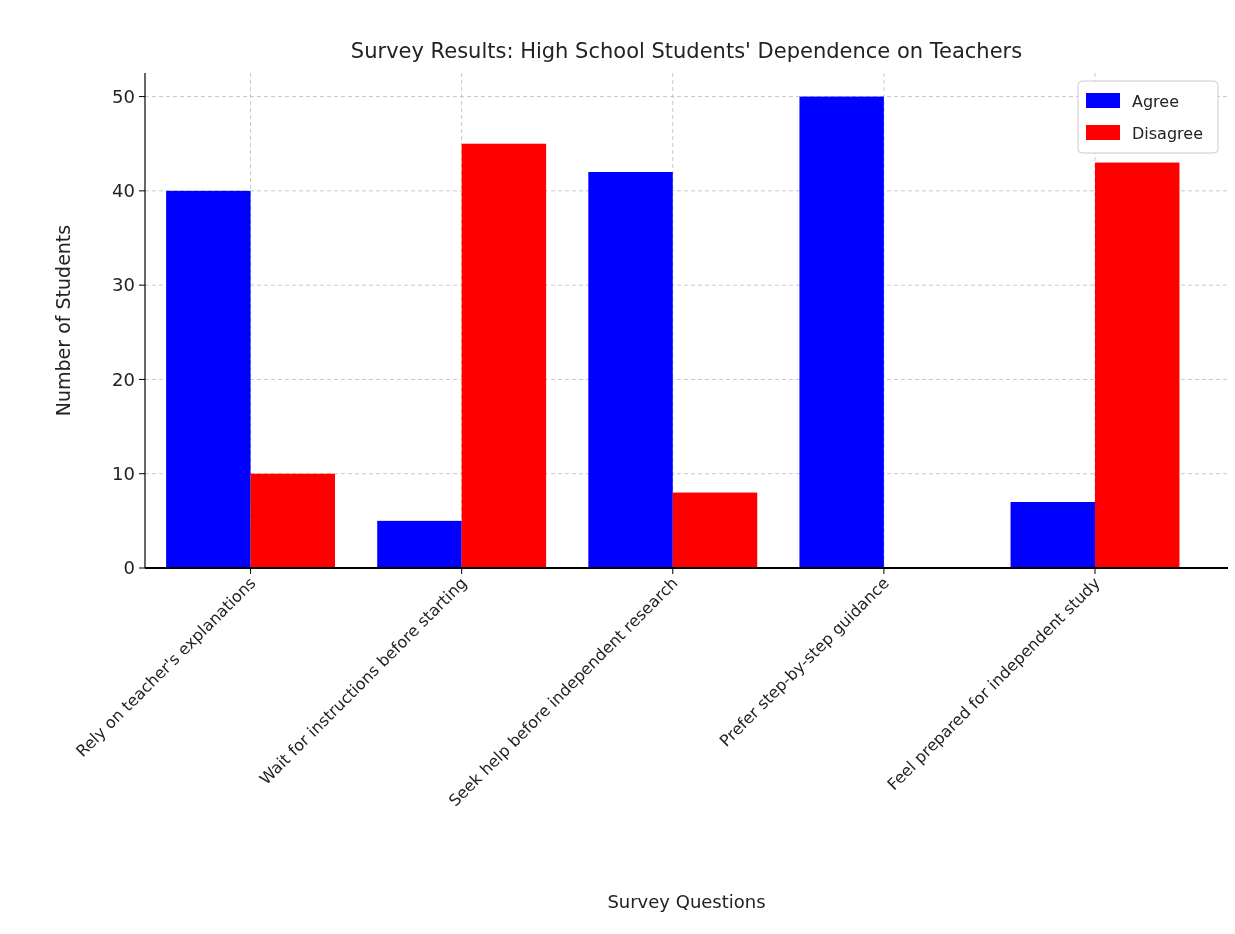  I want to click on y-tick-label: 30, so click(123, 285).